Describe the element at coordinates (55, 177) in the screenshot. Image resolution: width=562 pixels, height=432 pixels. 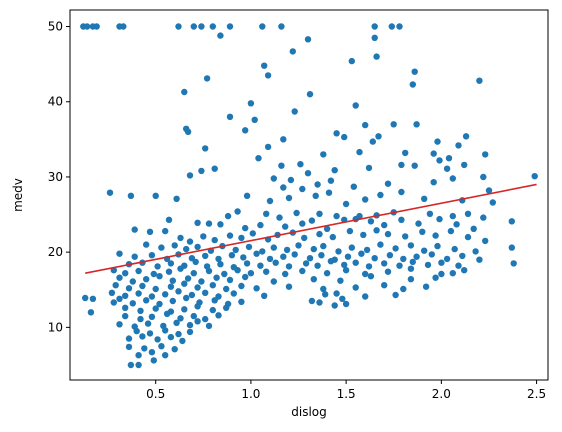
I see `y-tick-label: 30` at that location.